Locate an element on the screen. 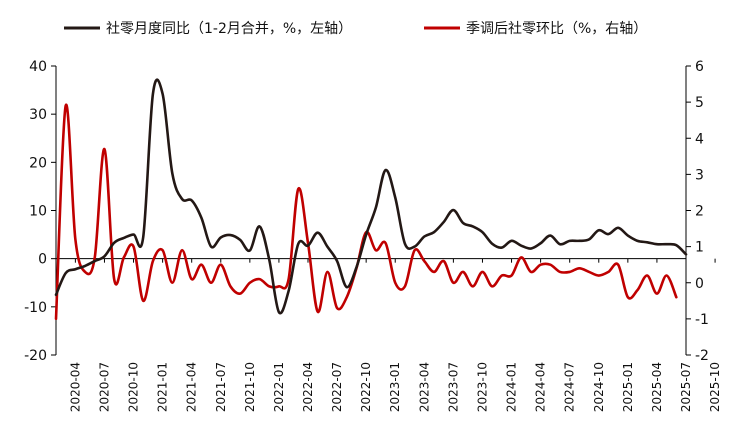 Image resolution: width=739 pixels, height=441 pixels. y-right-tick-label: -1 is located at coordinates (702, 320).